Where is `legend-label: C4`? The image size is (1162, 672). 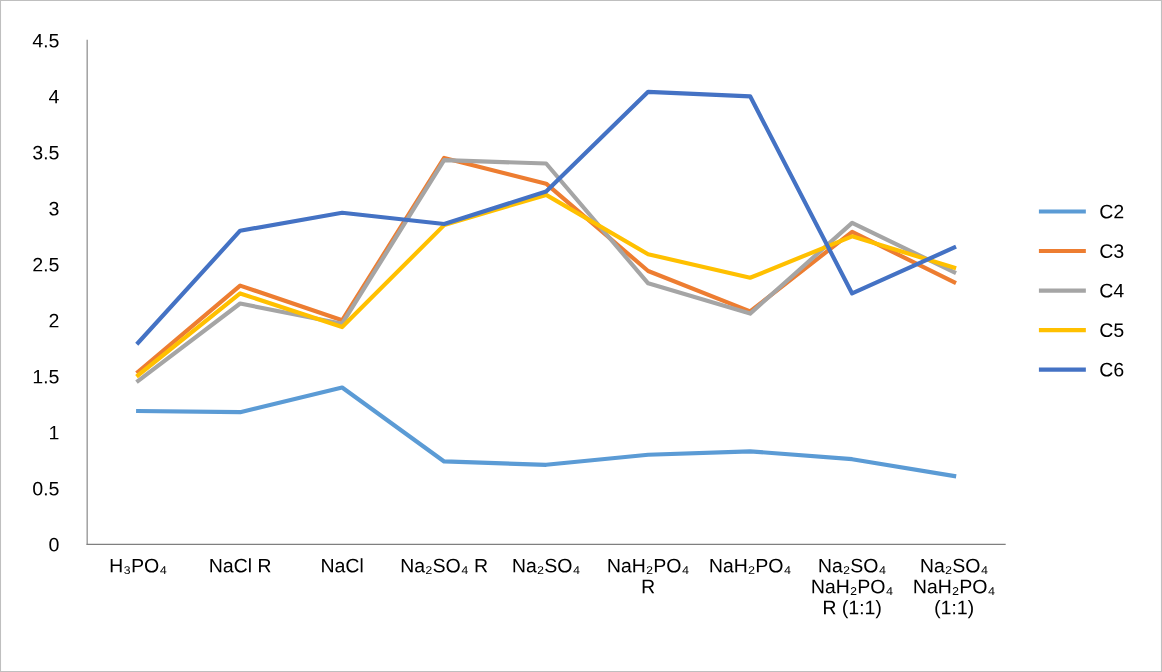 legend-label: C4 is located at coordinates (1112, 290).